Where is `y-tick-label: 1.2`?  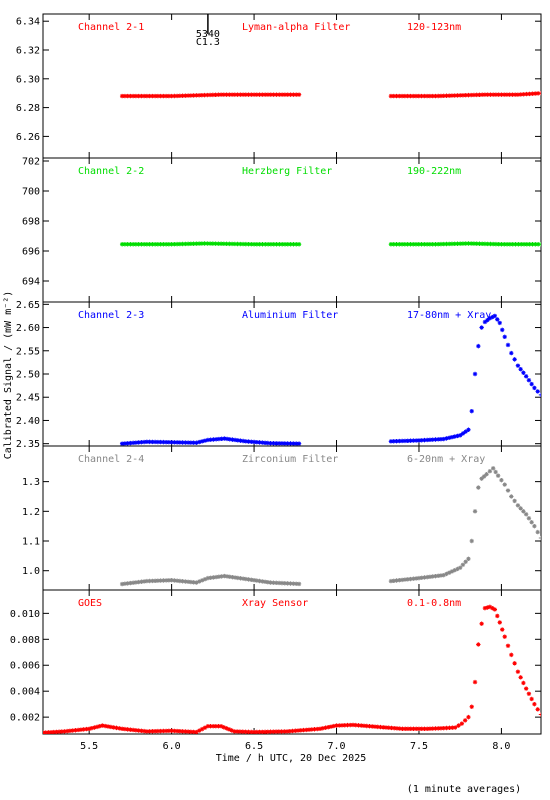
y-tick-label: 1.2 is located at coordinates (31, 512).